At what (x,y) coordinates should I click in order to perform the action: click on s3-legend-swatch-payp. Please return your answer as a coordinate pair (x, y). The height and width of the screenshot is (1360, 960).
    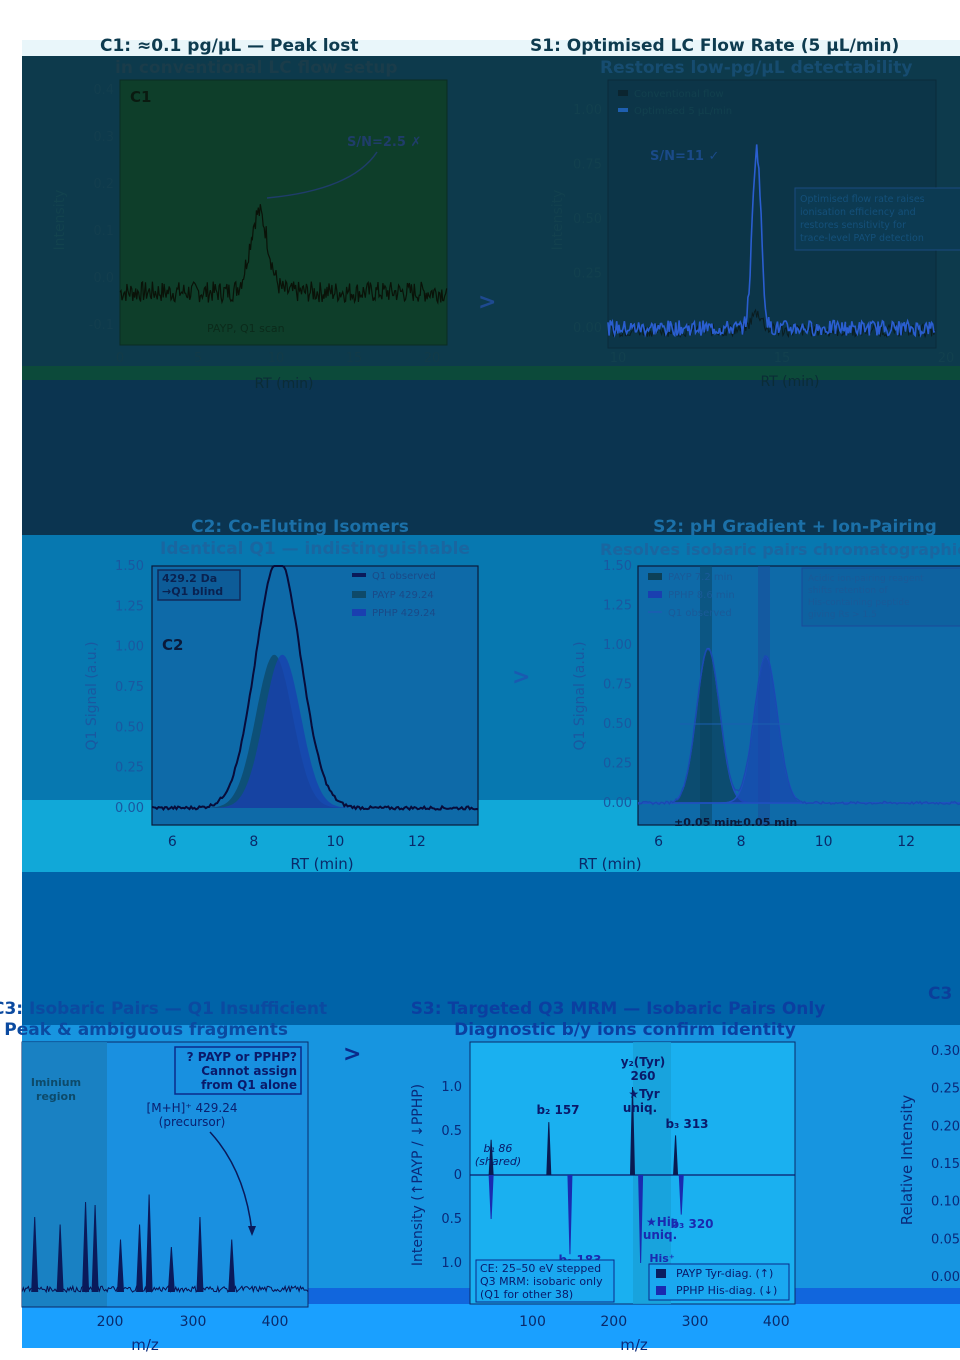
    Looking at the image, I should click on (661, 1273).